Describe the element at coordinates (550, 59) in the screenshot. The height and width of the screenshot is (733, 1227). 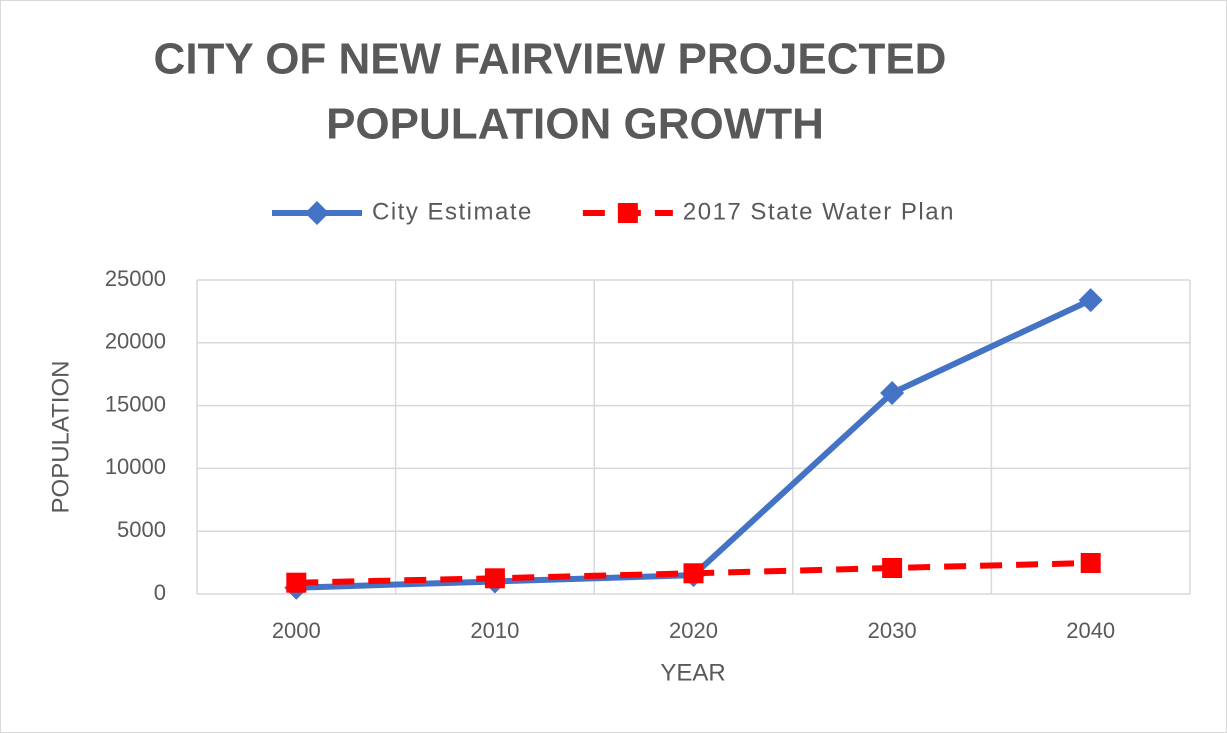
I see `chart-title: CITY OF NEW FAIRVIEW PROJECTED` at that location.